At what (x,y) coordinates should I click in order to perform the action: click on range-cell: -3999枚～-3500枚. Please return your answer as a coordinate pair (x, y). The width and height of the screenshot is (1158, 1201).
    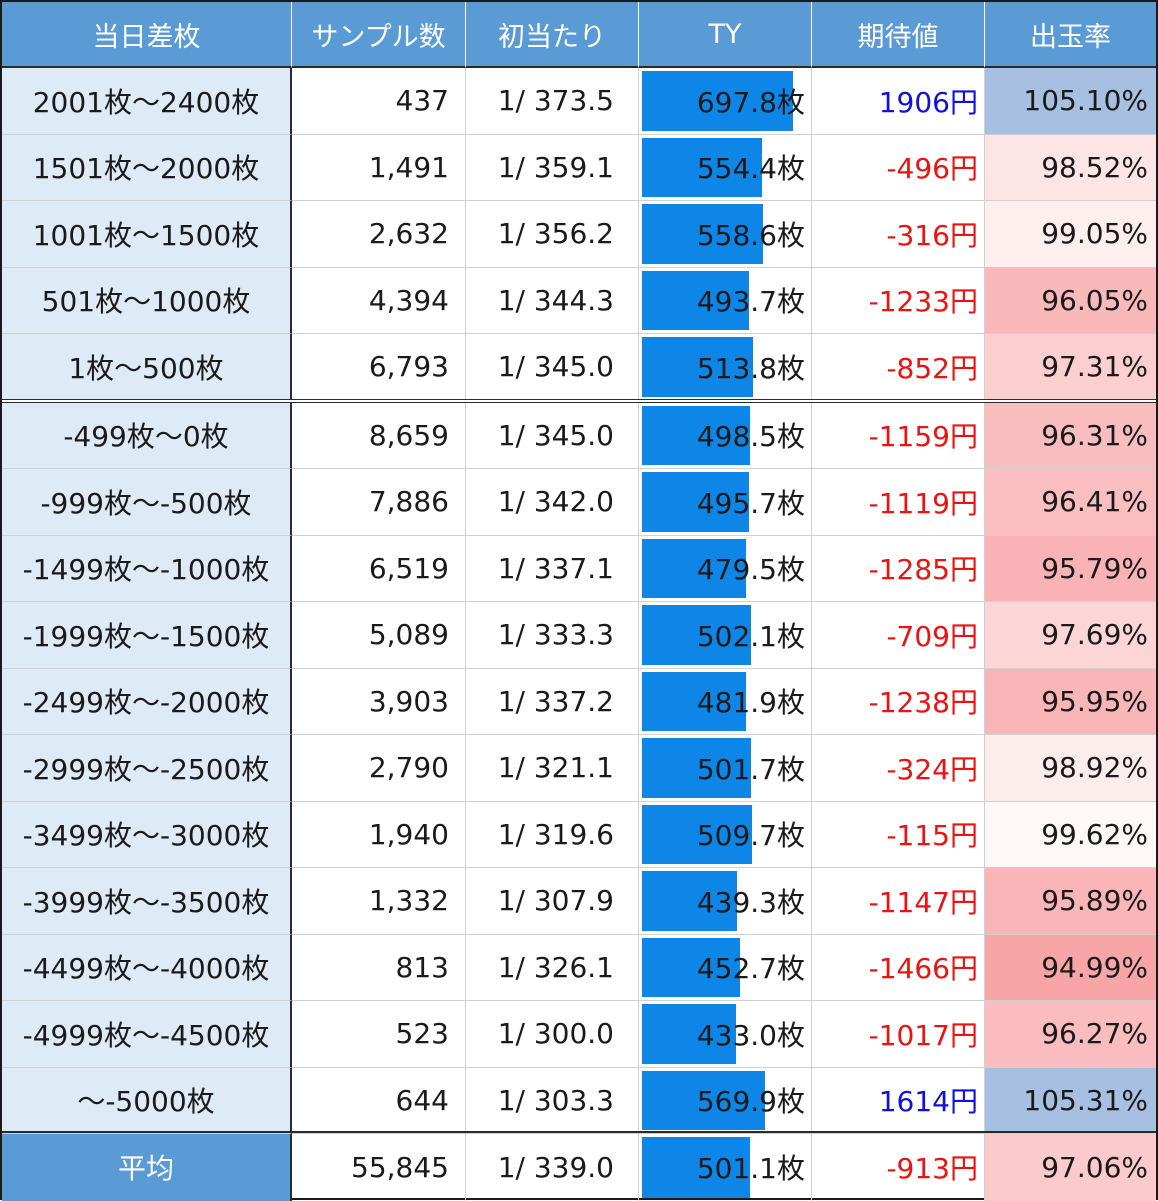
    Looking at the image, I should click on (147, 901).